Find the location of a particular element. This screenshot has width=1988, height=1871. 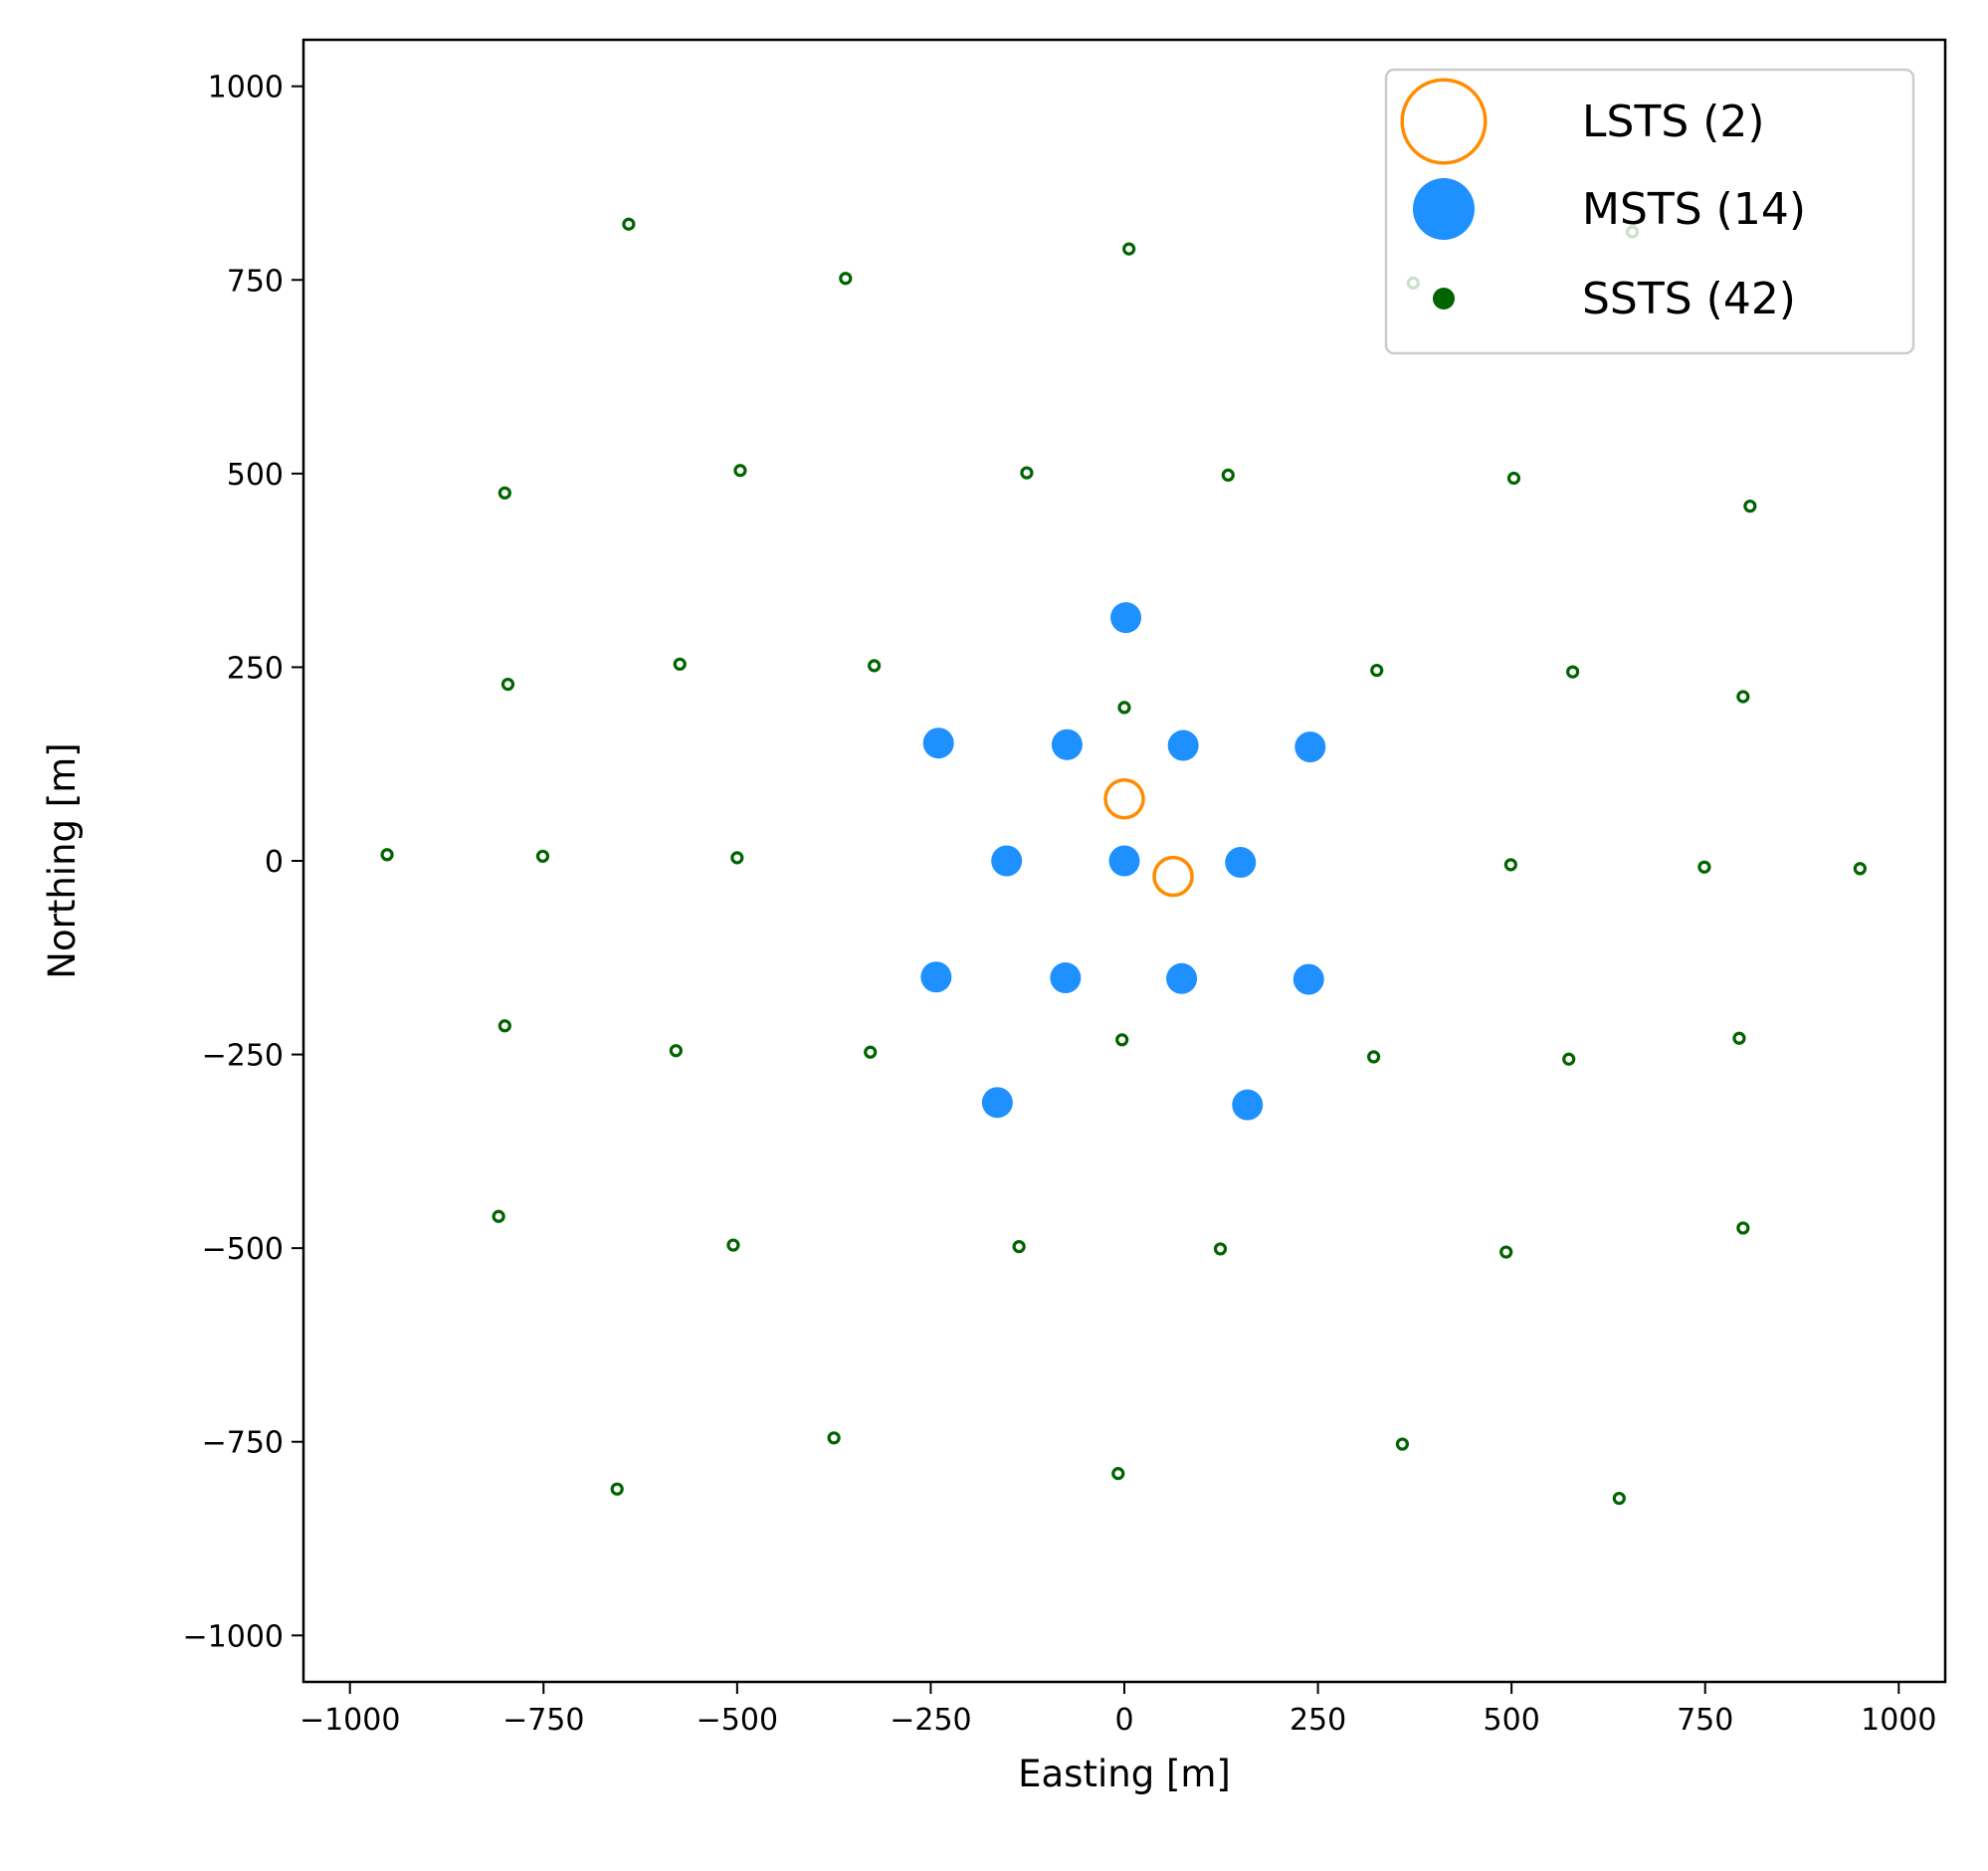

y-axis-label: Northing [m] is located at coordinates (63, 860).